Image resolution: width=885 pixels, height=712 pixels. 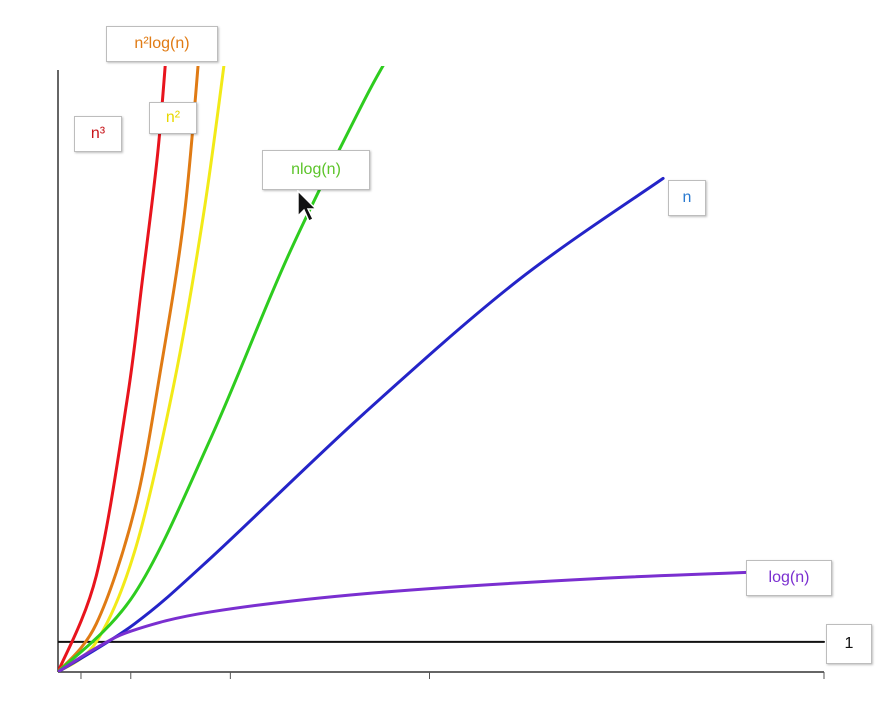 I want to click on legend-label-n2logn: n²log(n), so click(x=162, y=44).